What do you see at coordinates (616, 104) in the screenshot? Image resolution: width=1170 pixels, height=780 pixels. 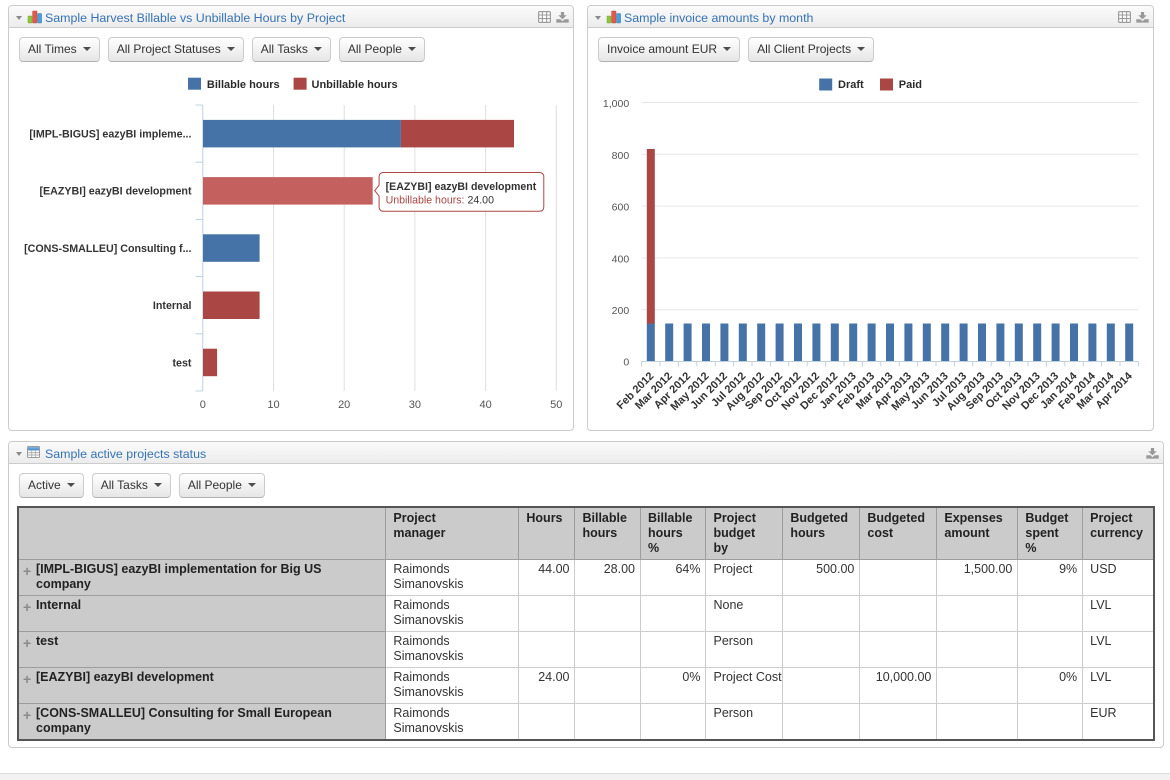 I see `svg-text: 1,000` at bounding box center [616, 104].